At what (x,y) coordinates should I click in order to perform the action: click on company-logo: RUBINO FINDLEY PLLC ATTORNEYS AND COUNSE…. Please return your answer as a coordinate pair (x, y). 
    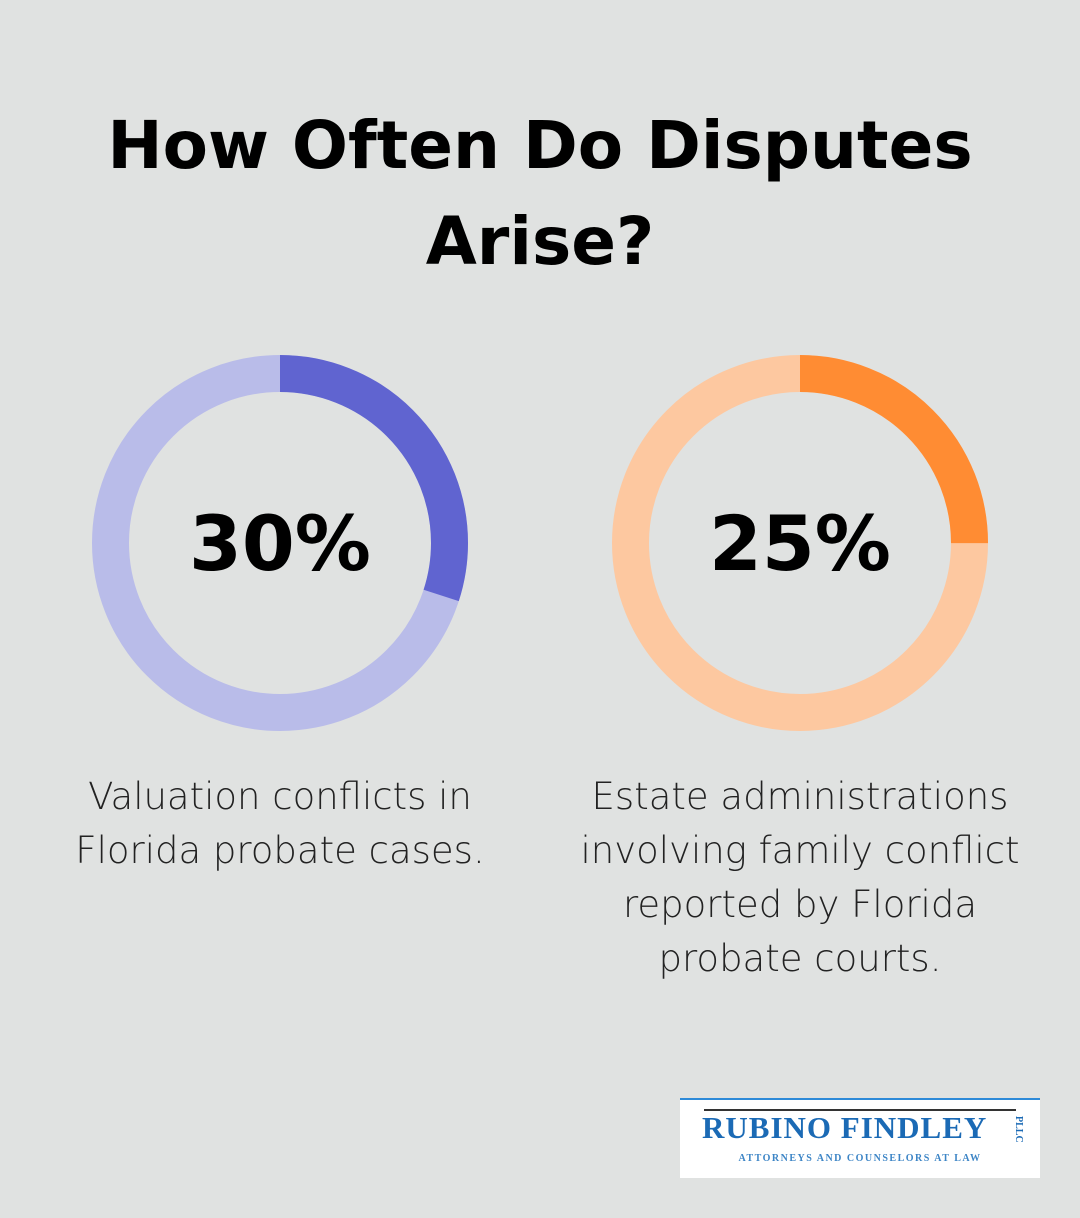
    Looking at the image, I should click on (860, 1138).